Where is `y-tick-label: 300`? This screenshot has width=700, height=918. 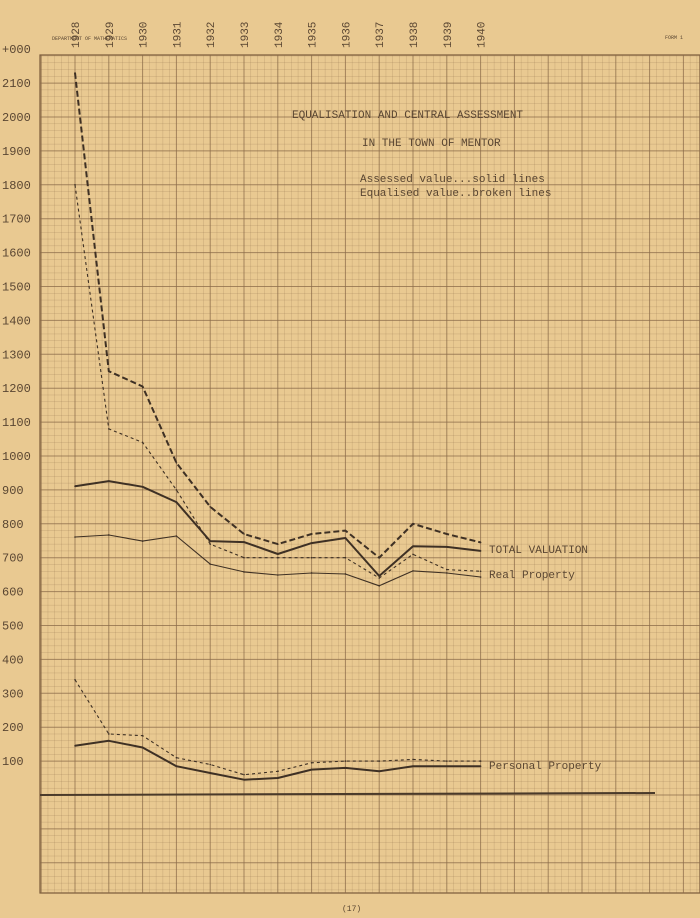
y-tick-label: 300 is located at coordinates (13, 694).